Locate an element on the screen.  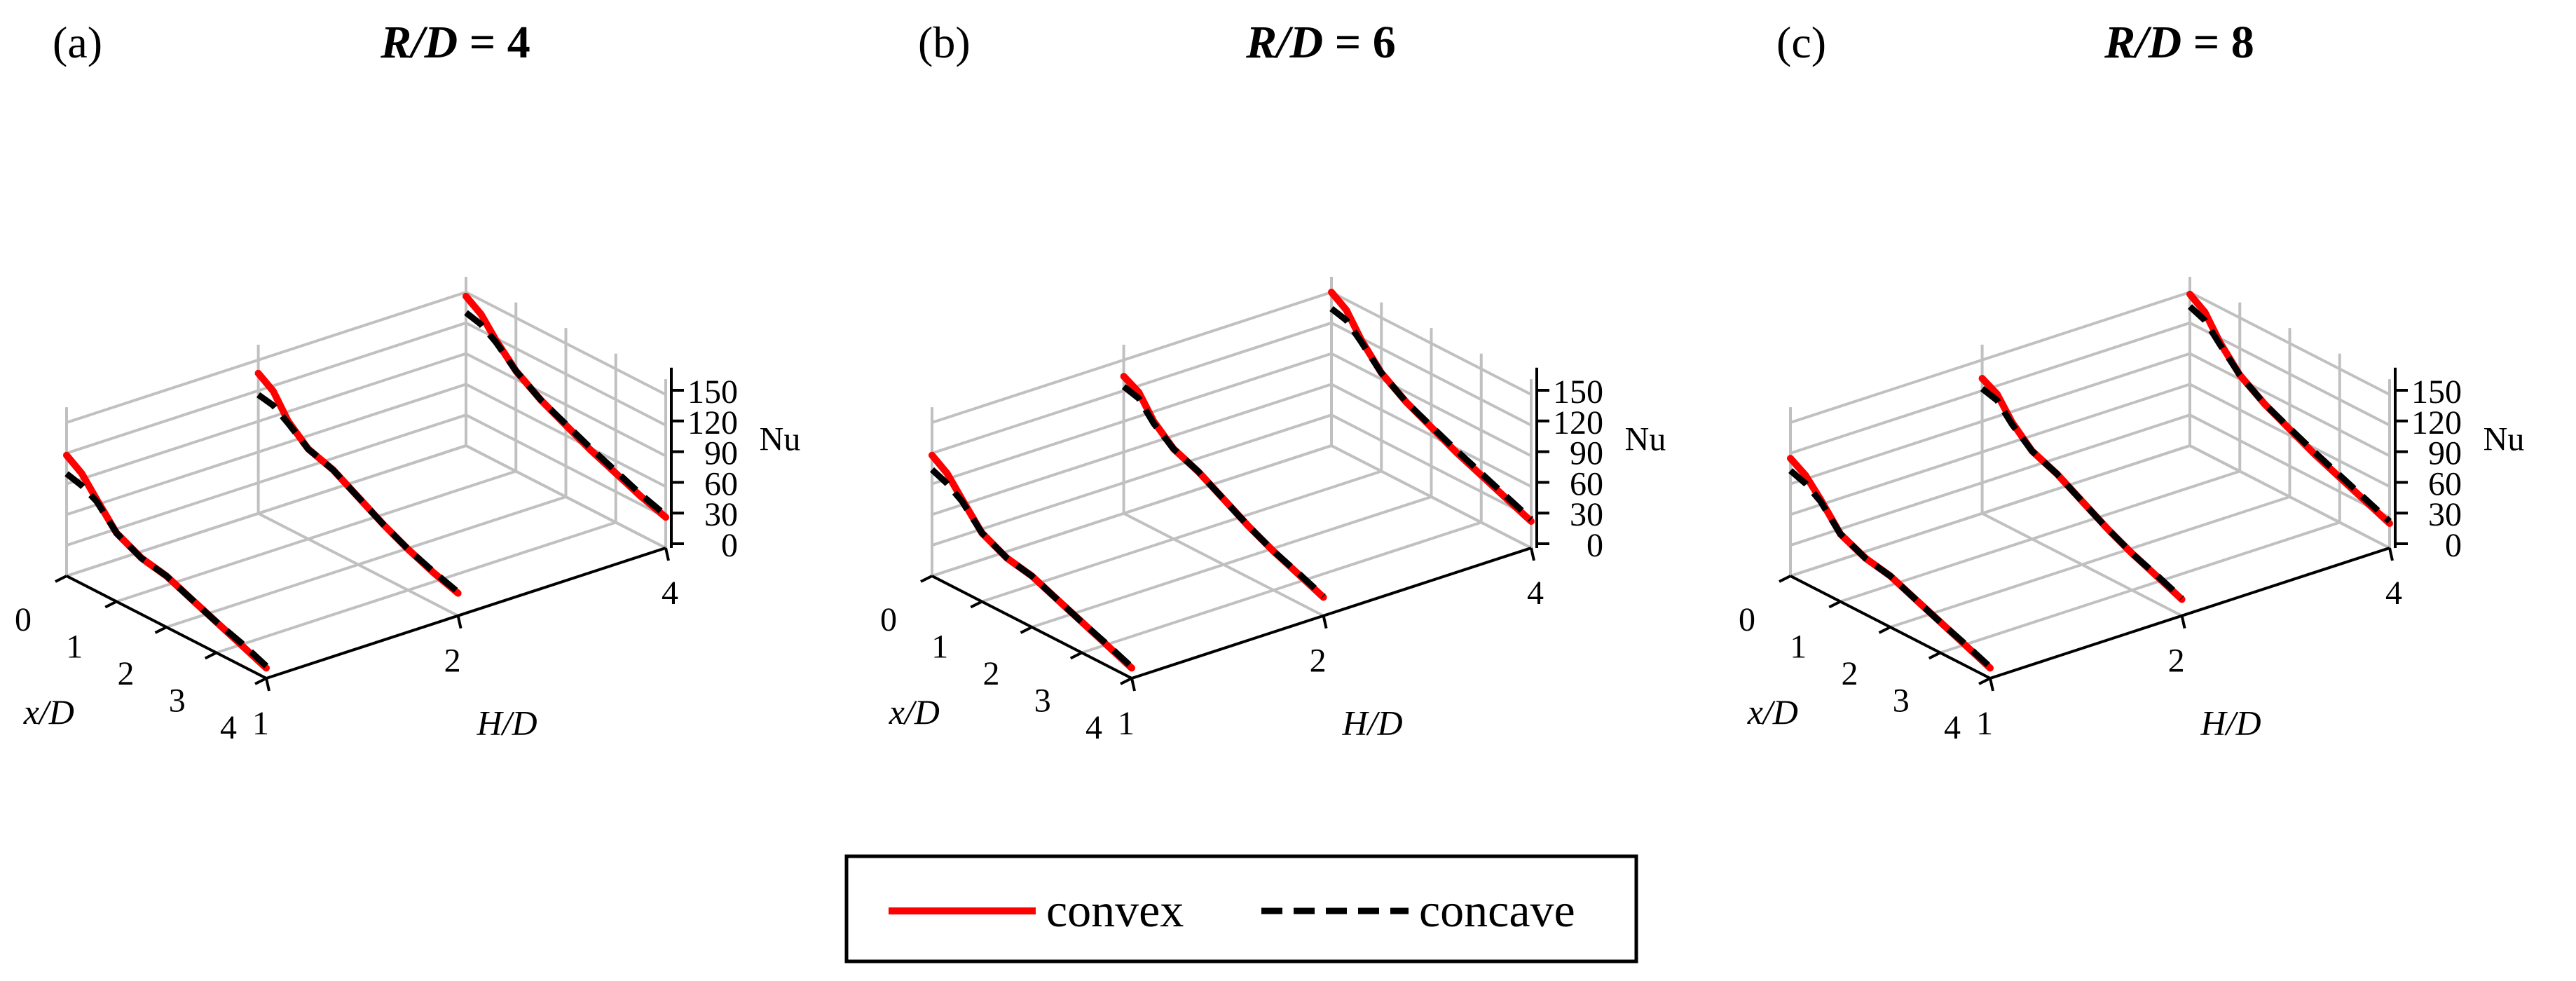
panel-title: R/D = 4 is located at coordinates (455, 42).